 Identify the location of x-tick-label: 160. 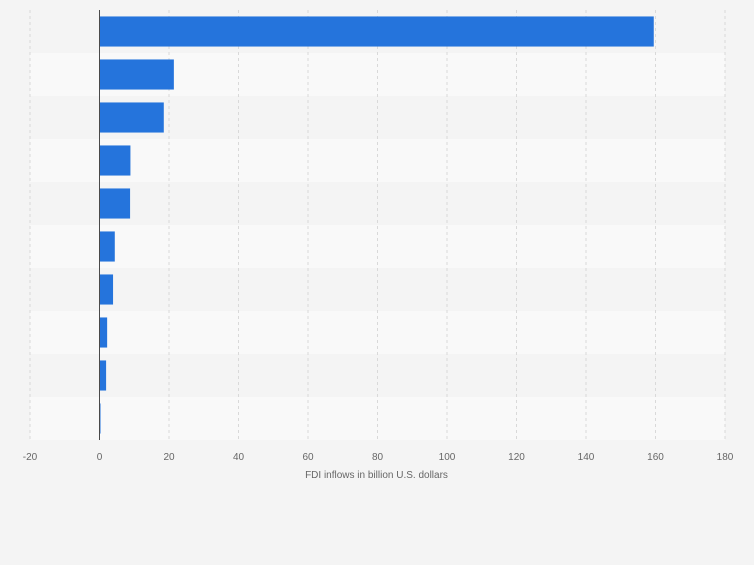
(655, 457).